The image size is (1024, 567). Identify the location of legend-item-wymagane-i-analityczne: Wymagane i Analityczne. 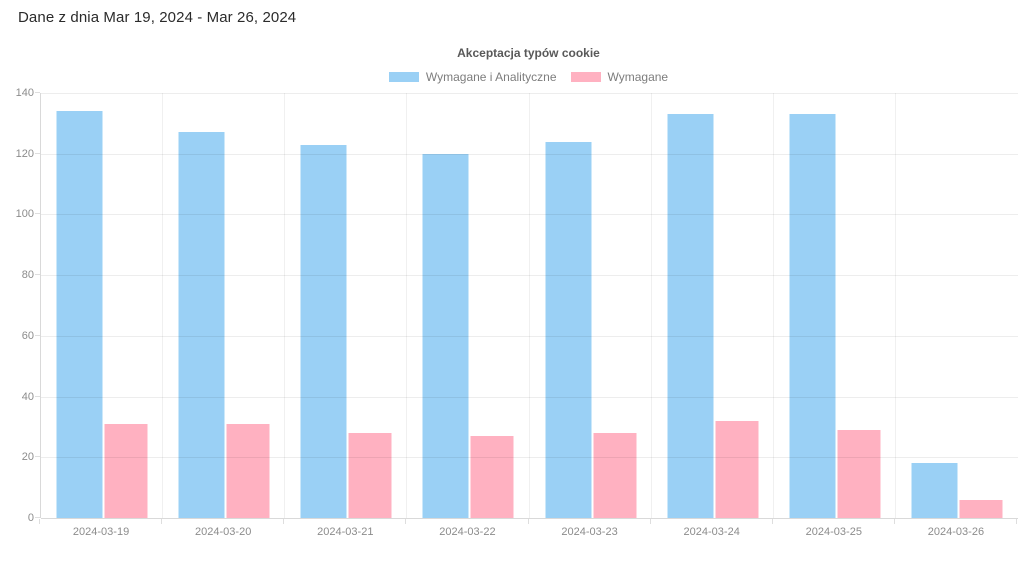
(472, 77).